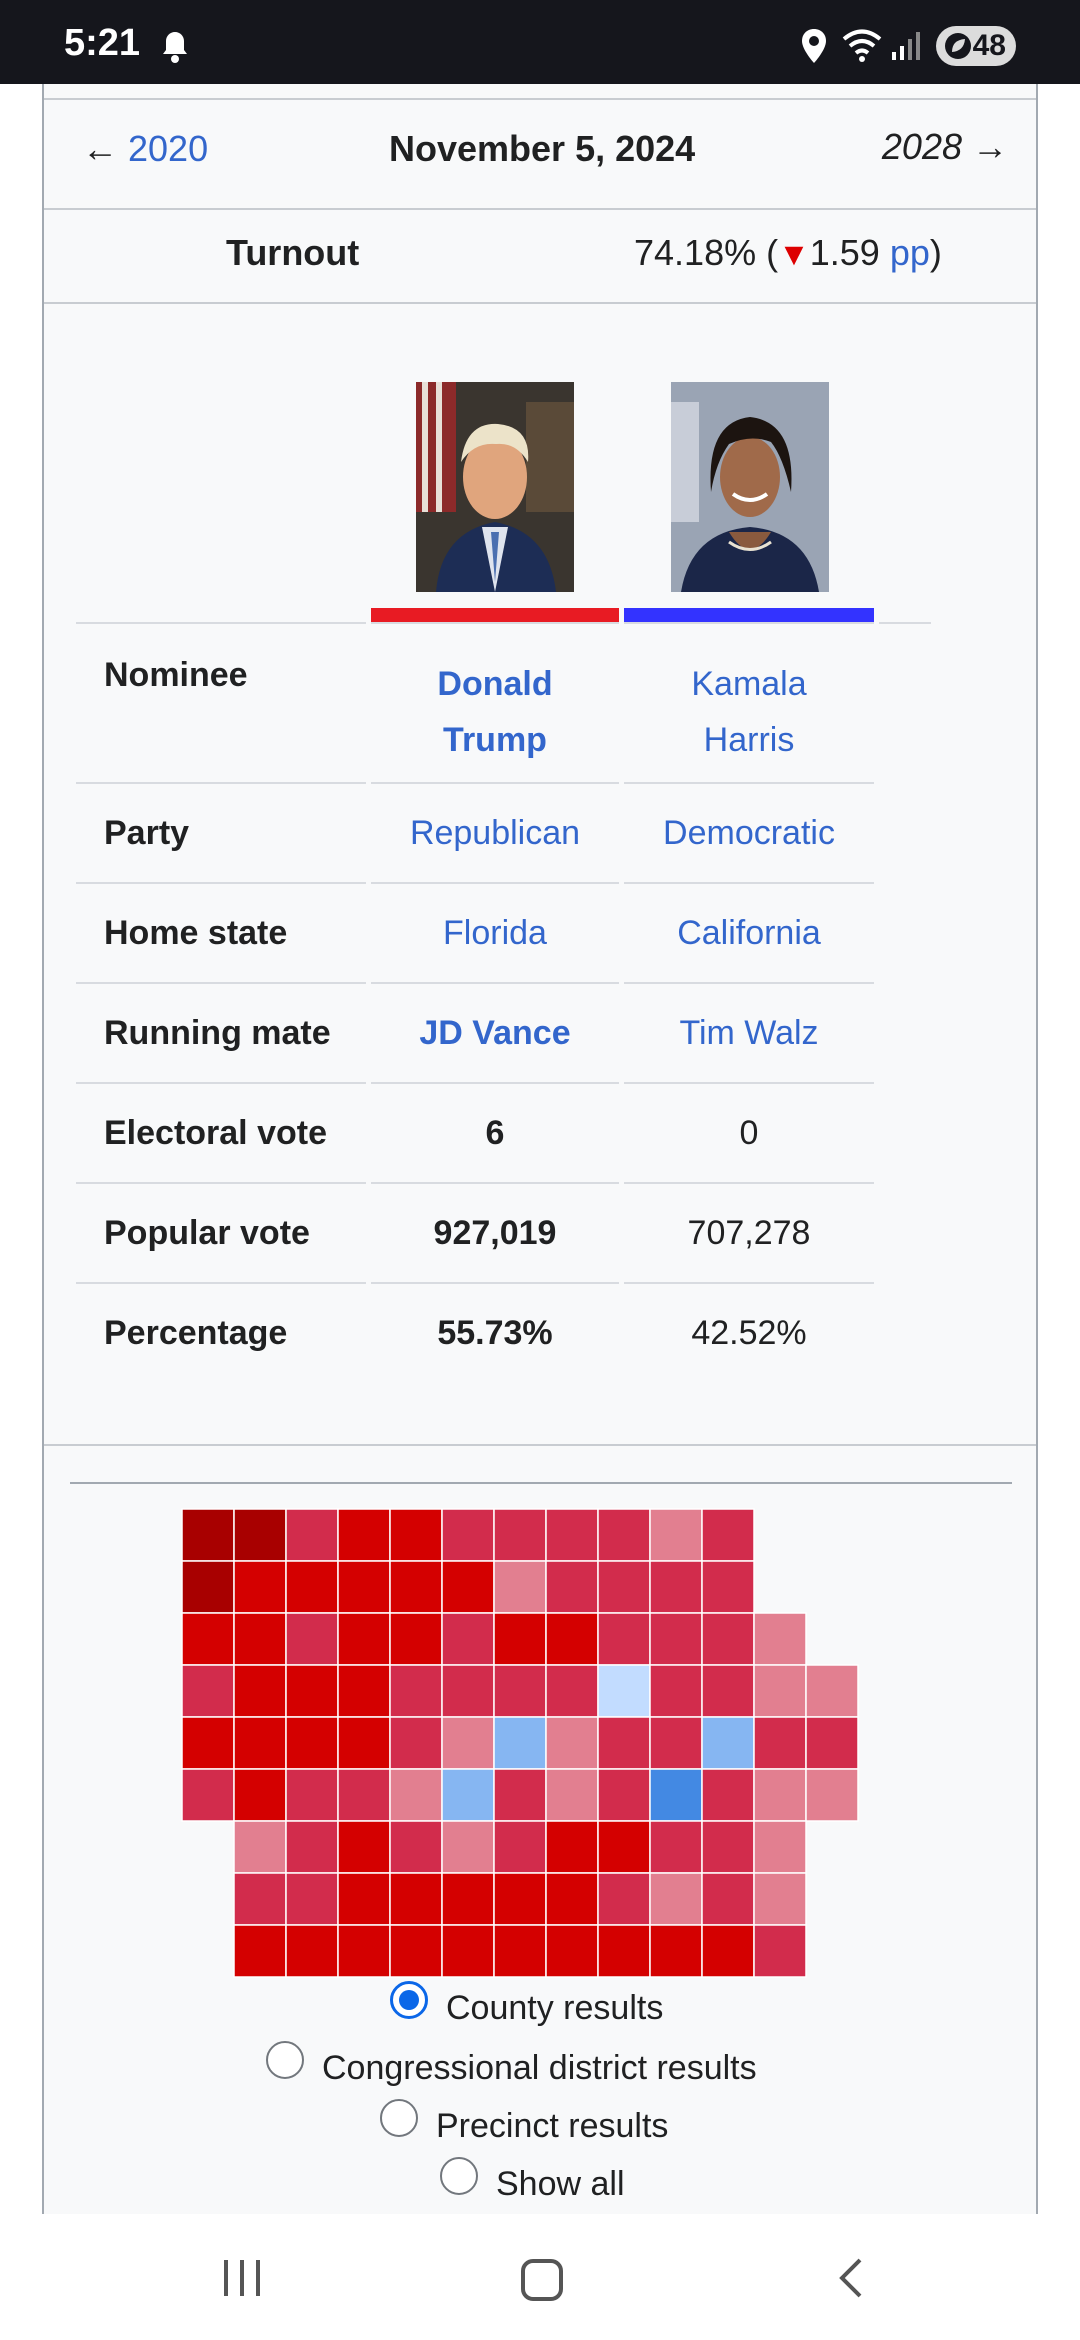  I want to click on recent-apps-icon, so click(242, 2278).